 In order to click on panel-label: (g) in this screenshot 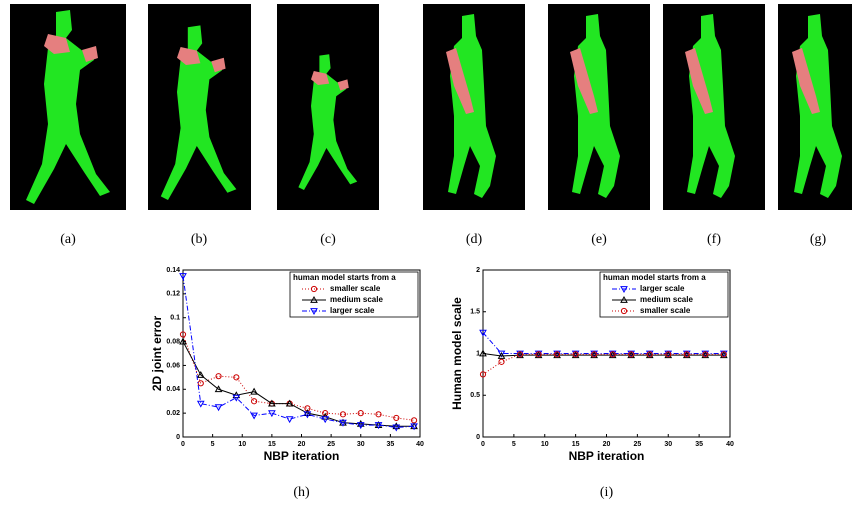, I will do `click(818, 239)`.